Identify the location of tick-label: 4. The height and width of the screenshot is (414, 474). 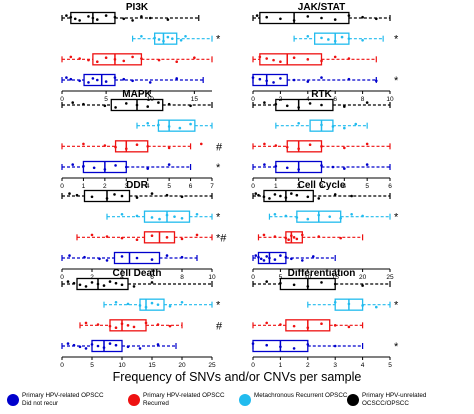
(122, 277).